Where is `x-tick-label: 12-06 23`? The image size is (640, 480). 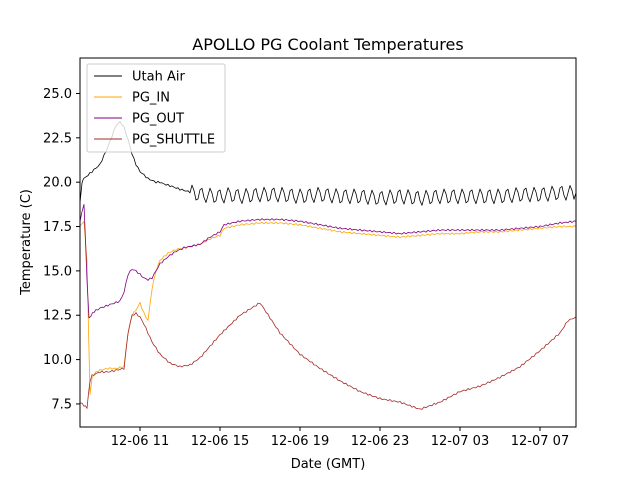 x-tick-label: 12-06 23 is located at coordinates (380, 441).